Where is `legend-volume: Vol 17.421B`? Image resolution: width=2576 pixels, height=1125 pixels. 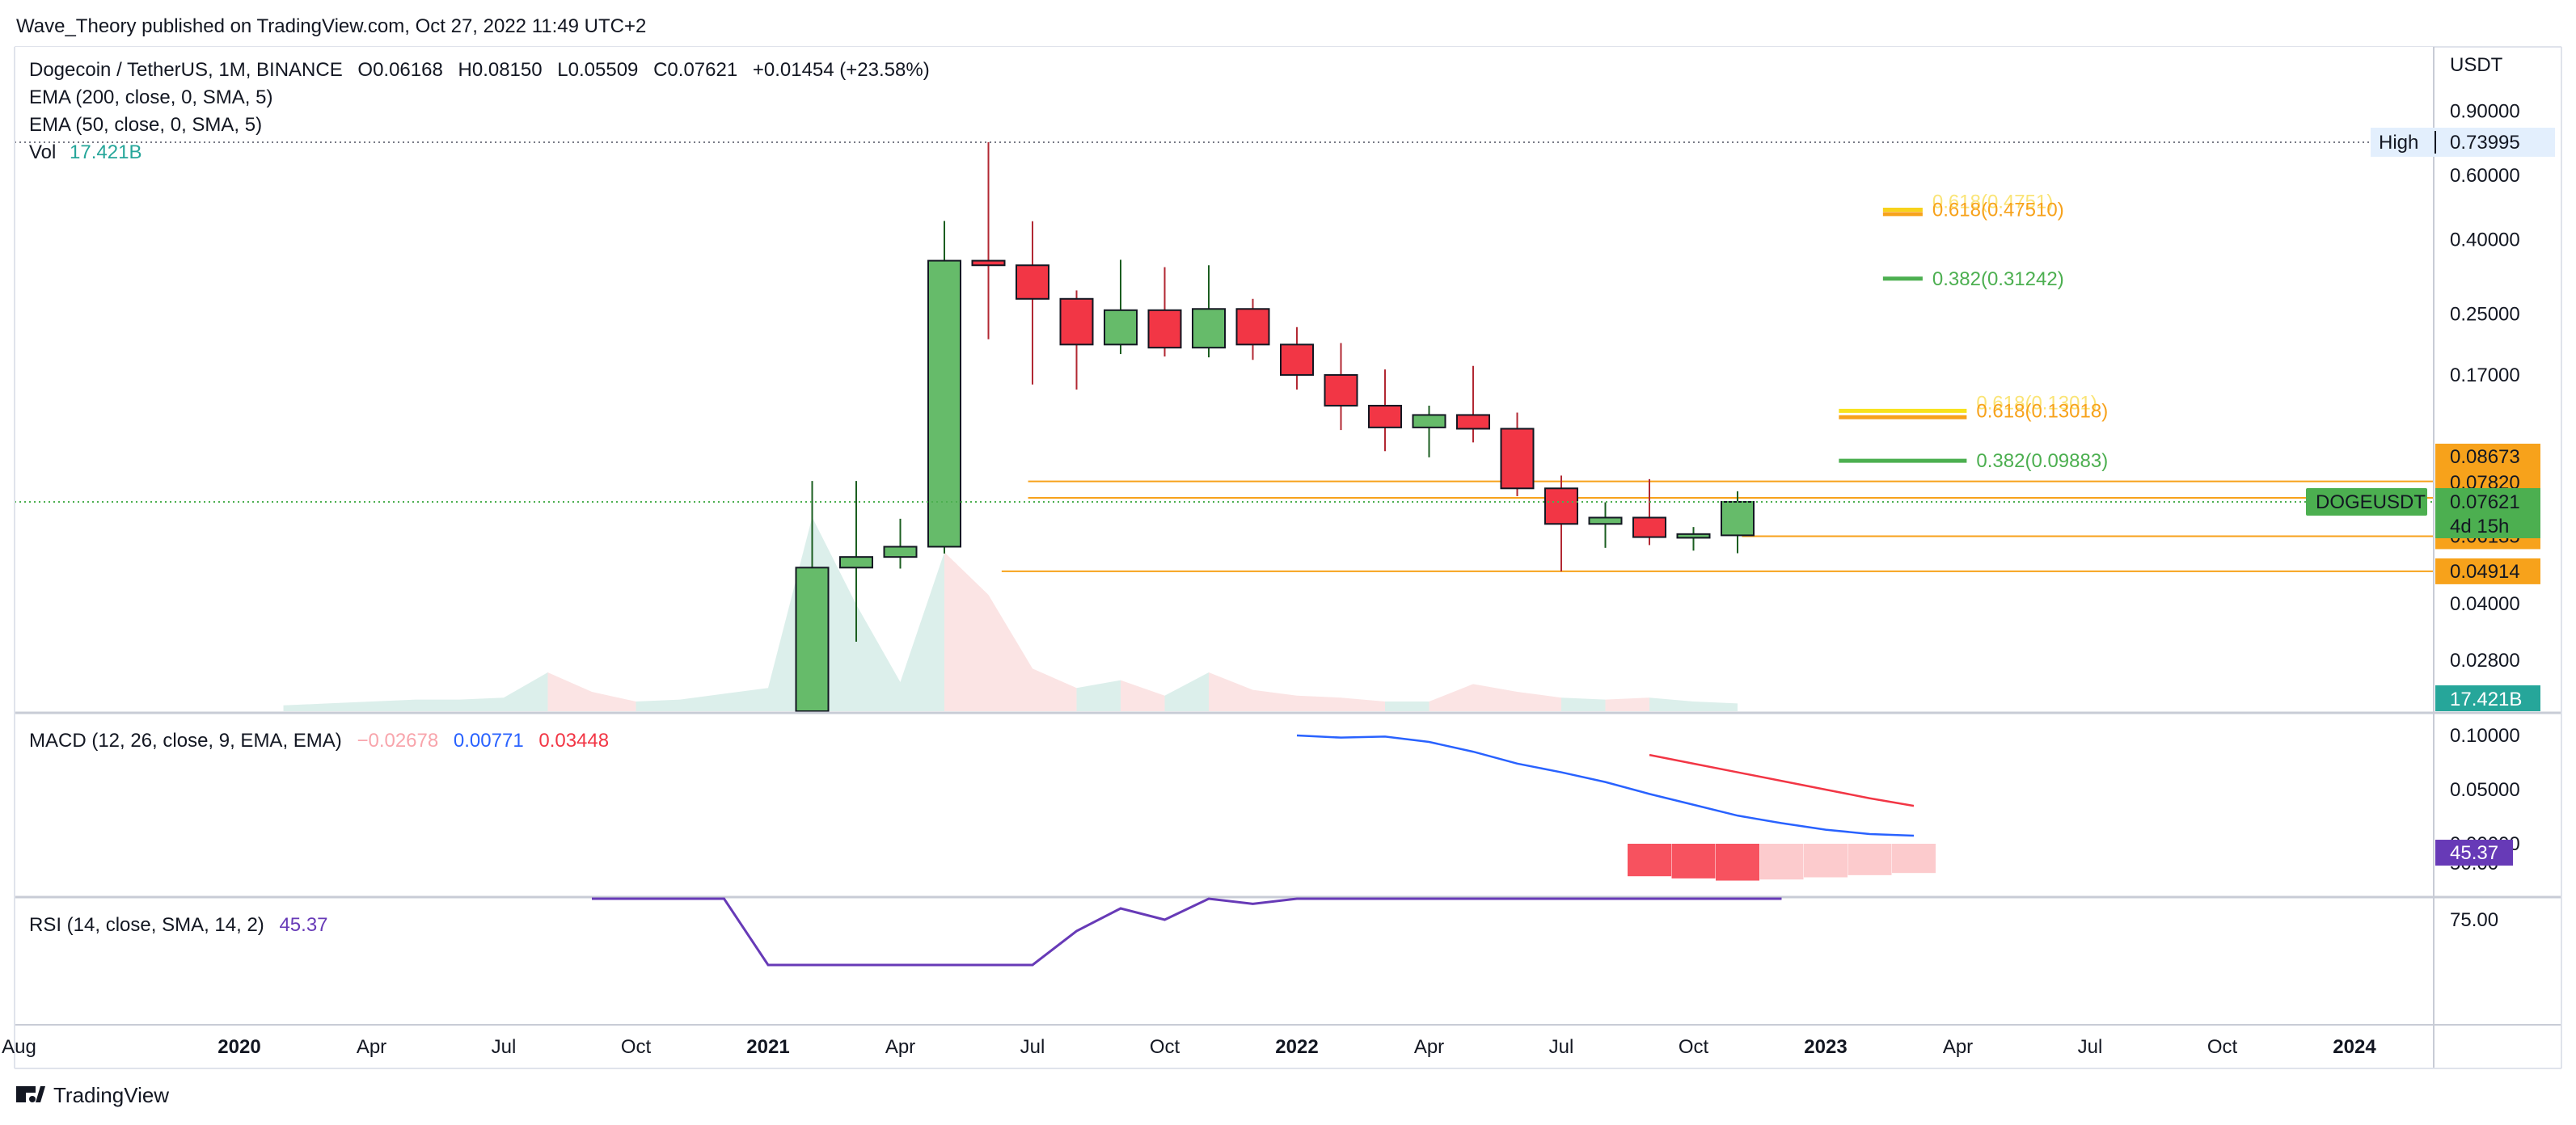 legend-volume: Vol 17.421B is located at coordinates (85, 152).